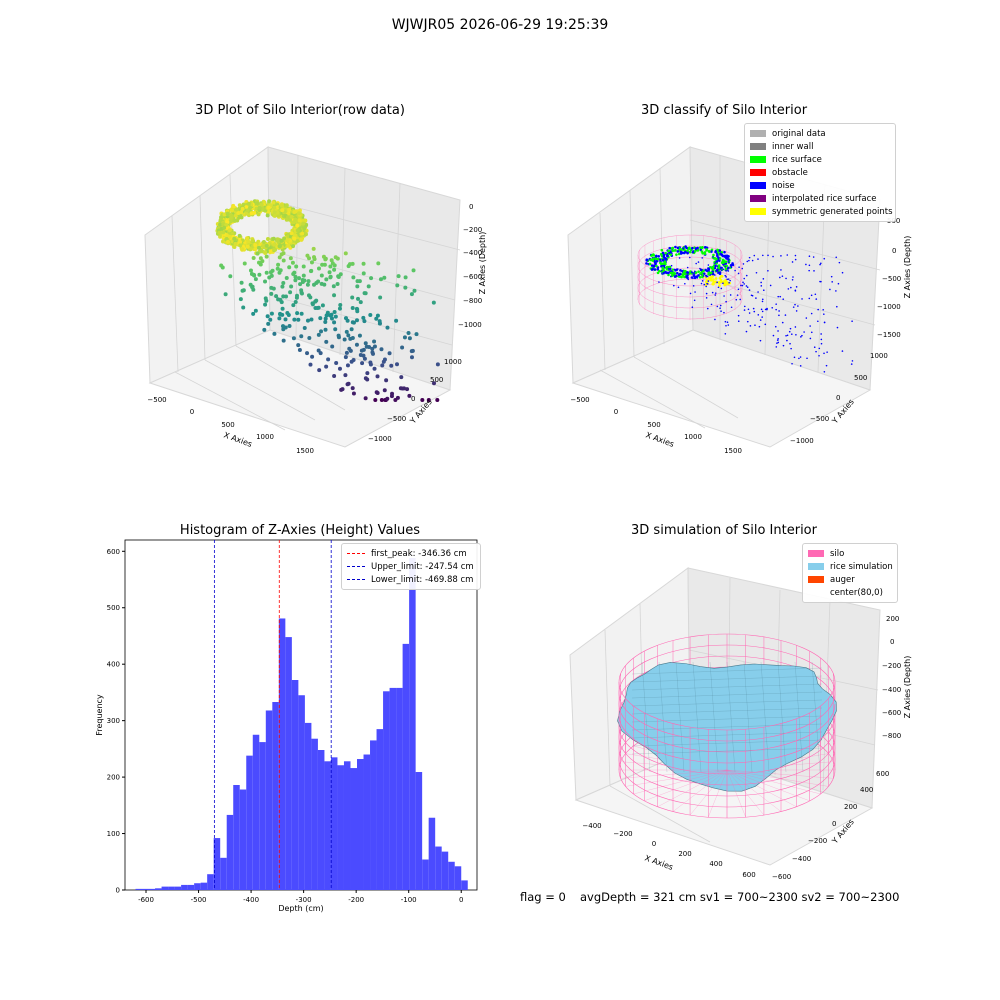 The height and width of the screenshot is (1000, 1000). Describe the element at coordinates (356, 900) in the screenshot. I see `histogram-xtick-label: -200` at that location.